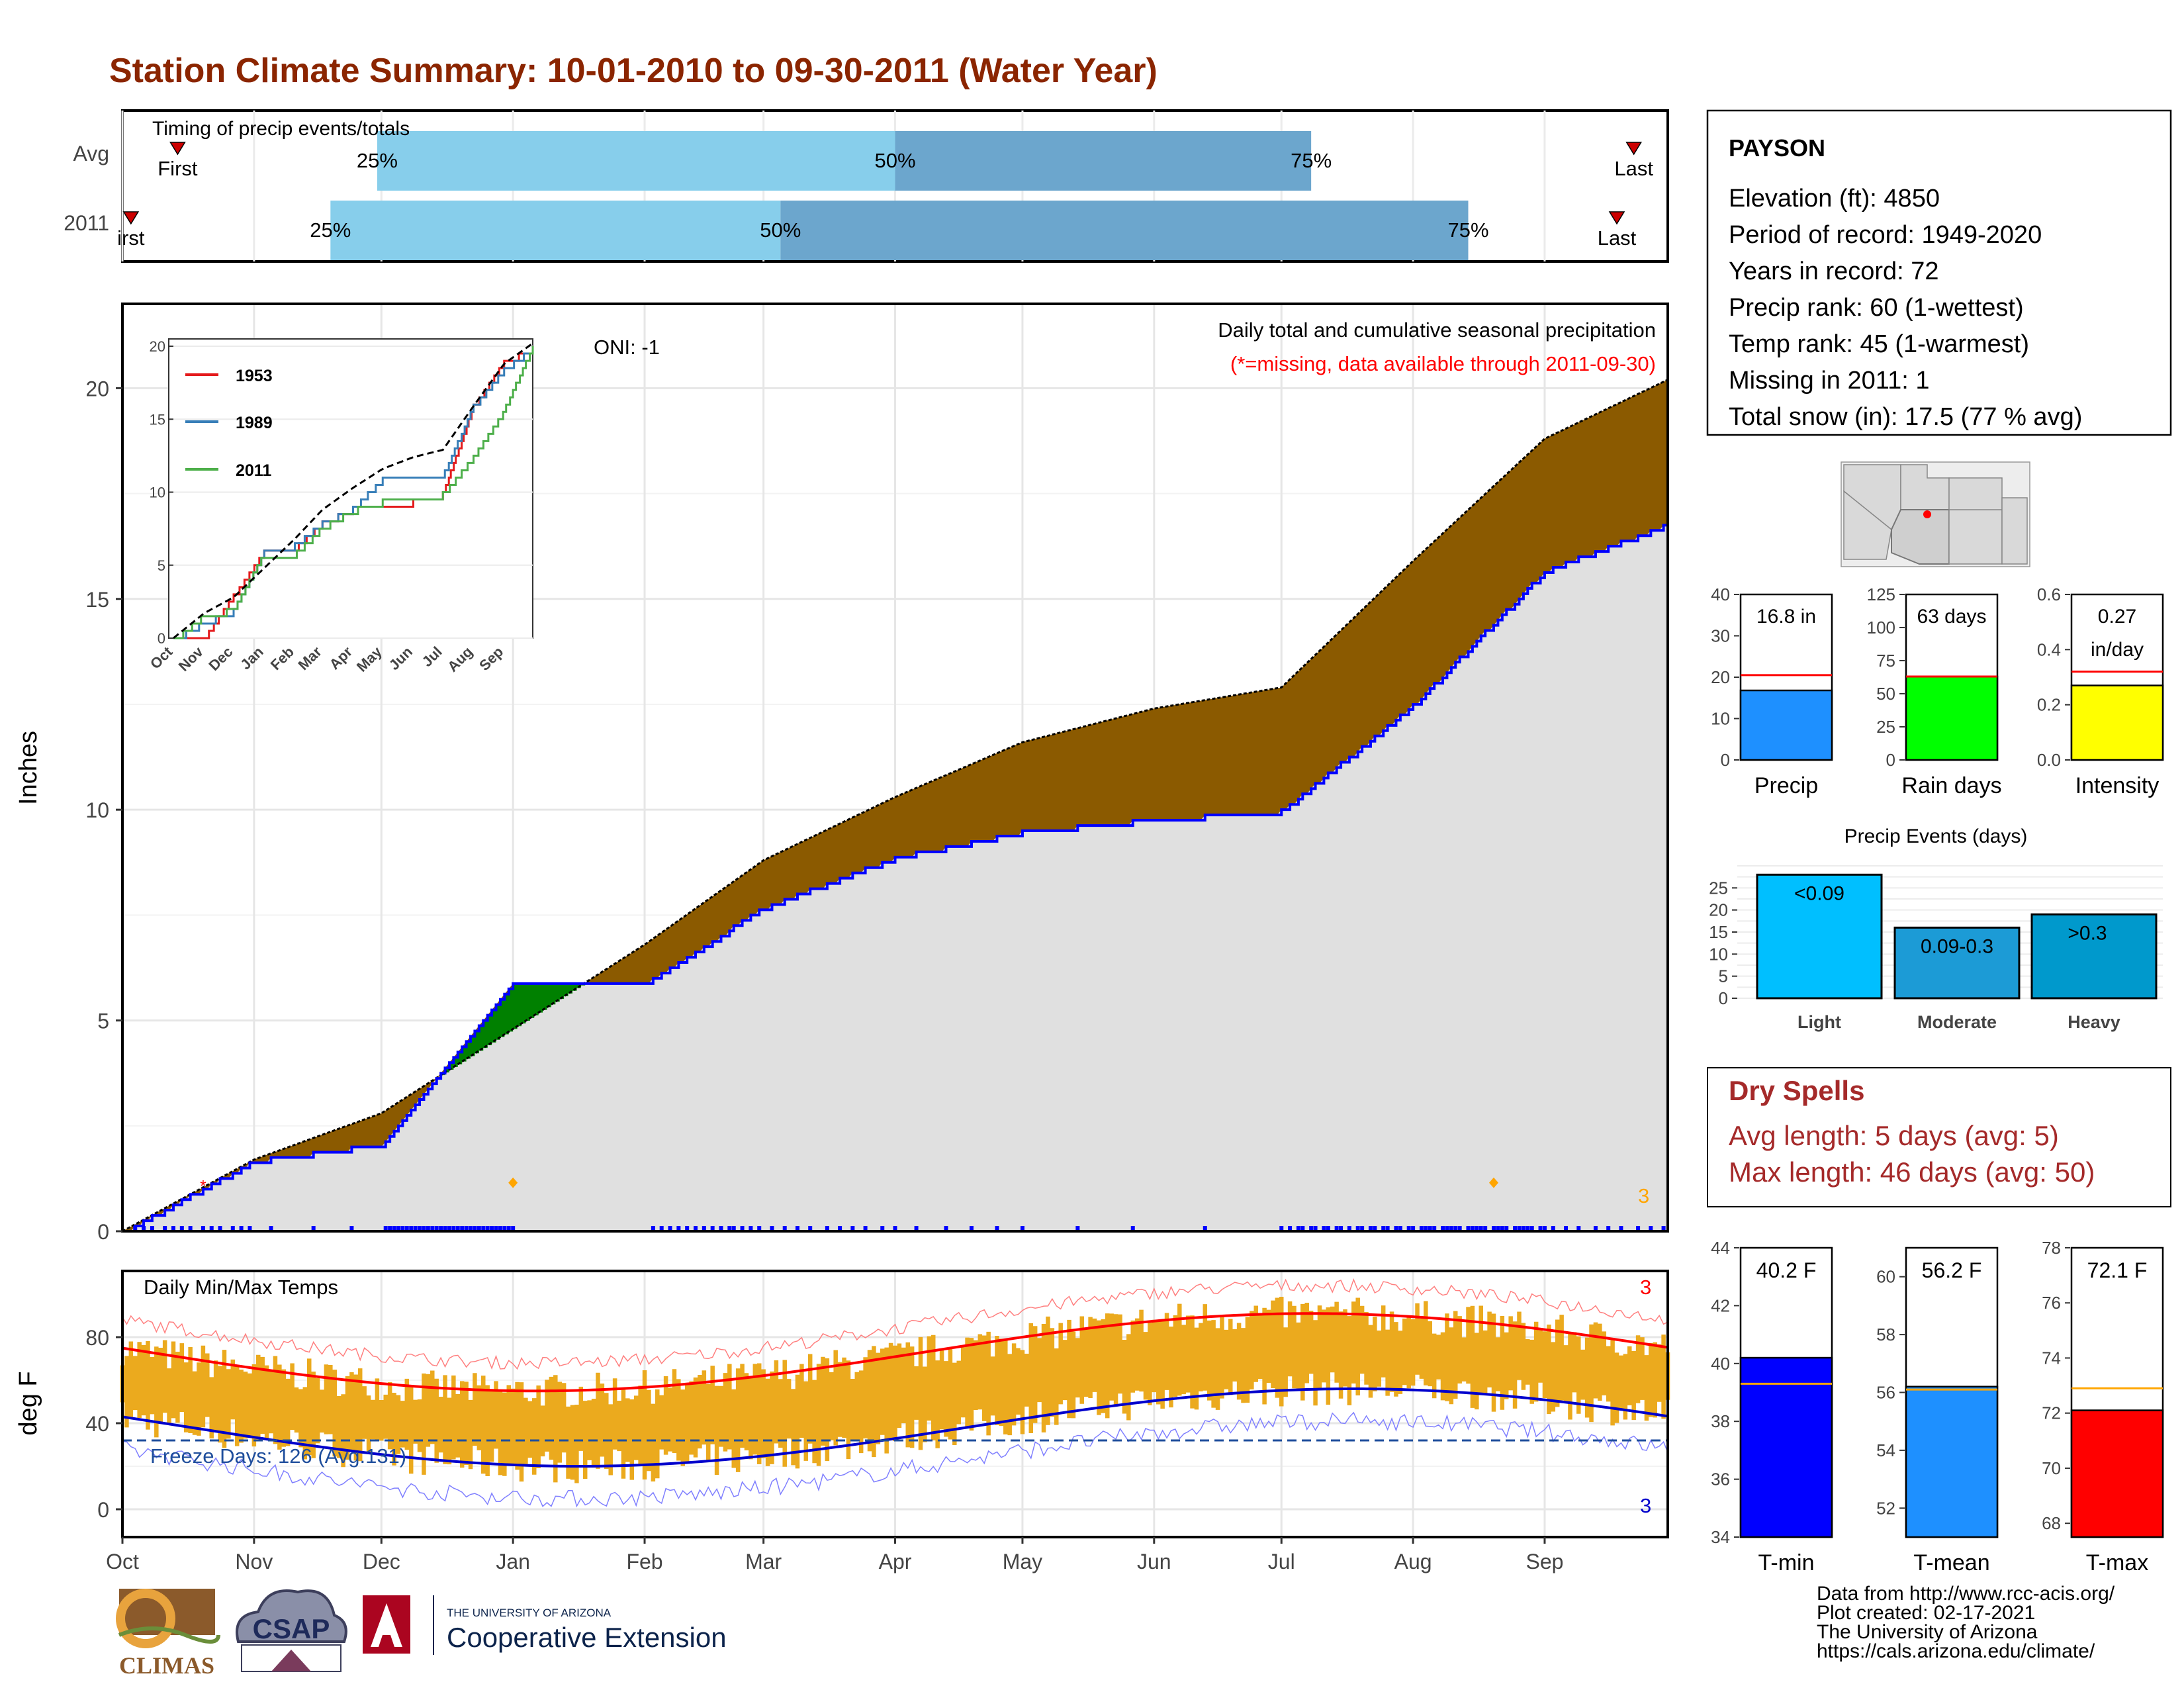 This screenshot has height=1688, width=2184. I want to click on inset-y-tick-label: 5, so click(161, 565).